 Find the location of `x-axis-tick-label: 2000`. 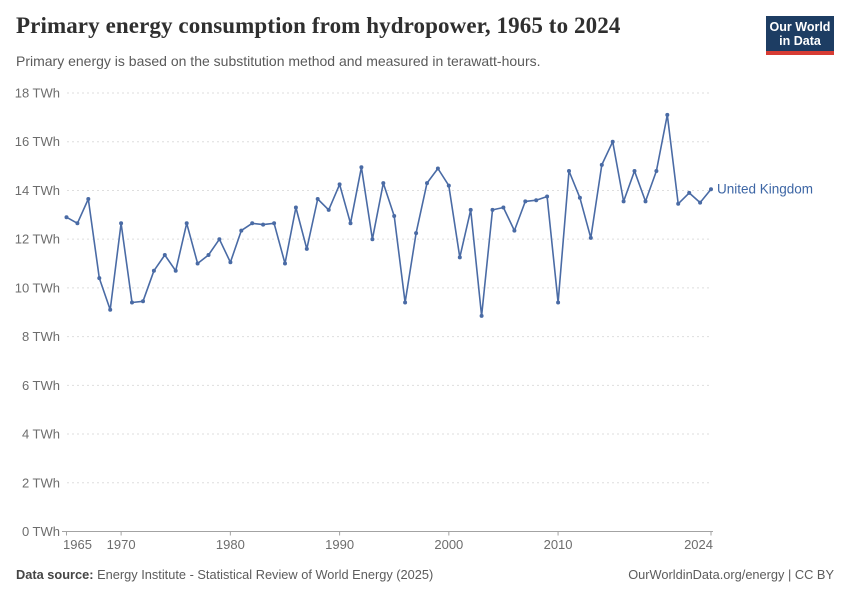

x-axis-tick-label: 2000 is located at coordinates (448, 544).